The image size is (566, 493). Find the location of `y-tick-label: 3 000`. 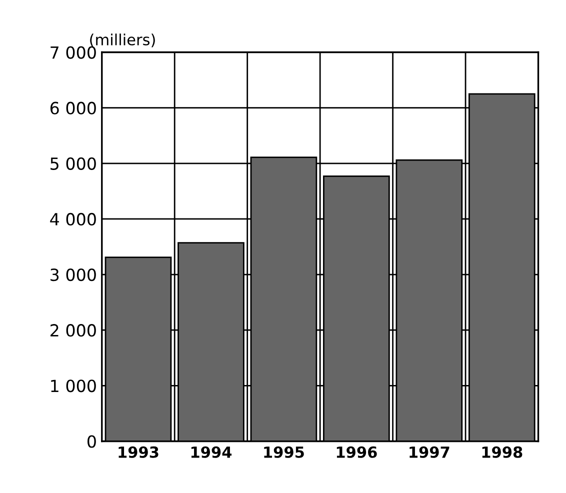

y-tick-label: 3 000 is located at coordinates (73, 275).